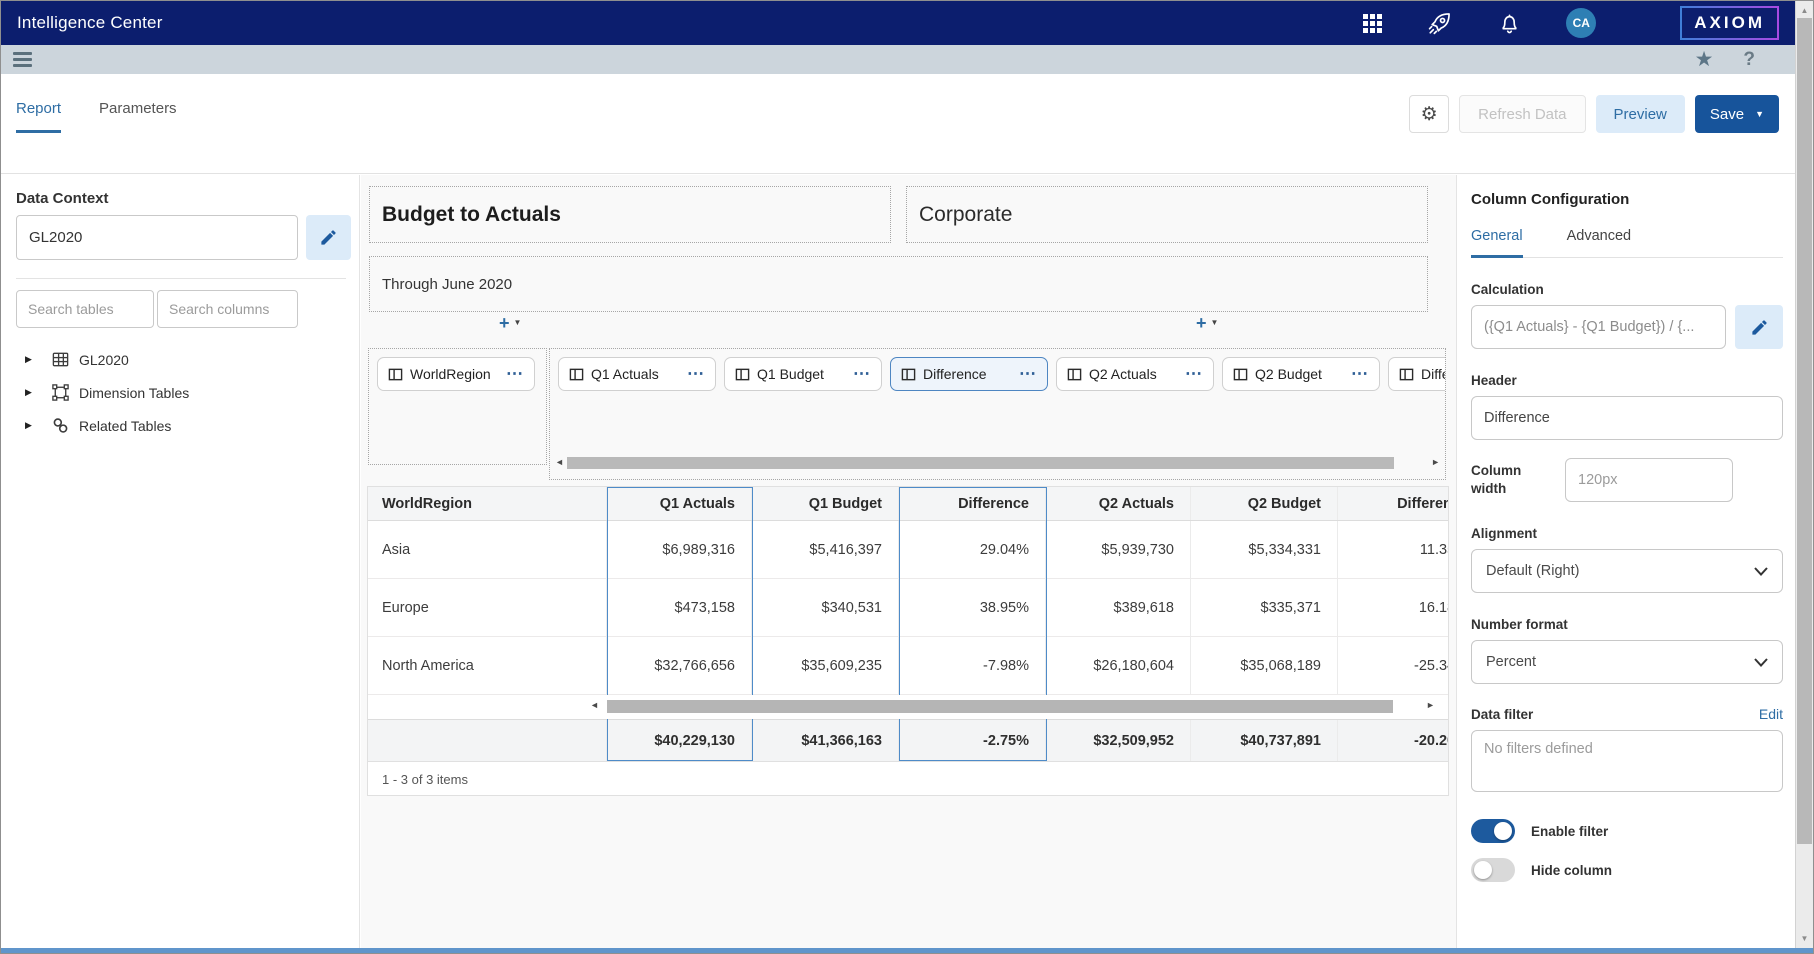  Describe the element at coordinates (1493, 870) in the screenshot. I see `hide-column-toggle` at that location.